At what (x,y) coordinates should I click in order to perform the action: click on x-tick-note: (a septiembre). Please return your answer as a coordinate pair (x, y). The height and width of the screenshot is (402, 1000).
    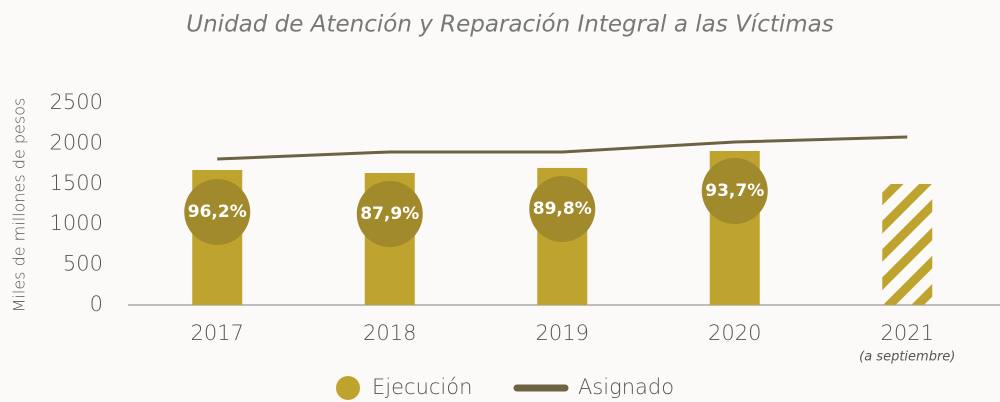
    Looking at the image, I should click on (907, 357).